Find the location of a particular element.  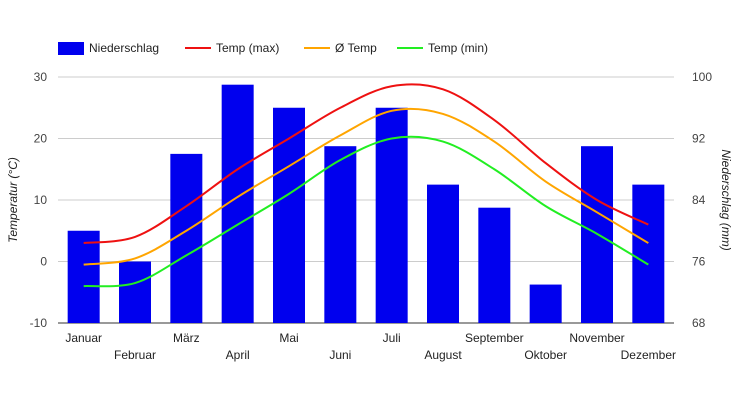

x-tick-label: August is located at coordinates (443, 355).